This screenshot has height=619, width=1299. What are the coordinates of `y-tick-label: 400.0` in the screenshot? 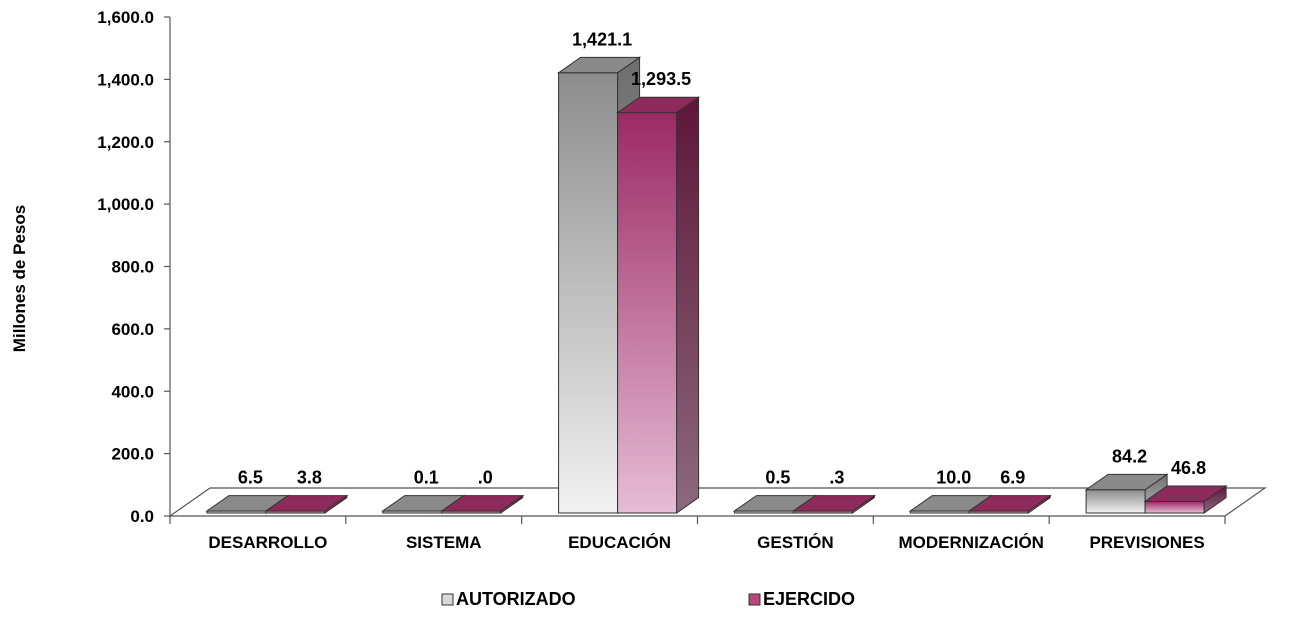 It's located at (132, 391).